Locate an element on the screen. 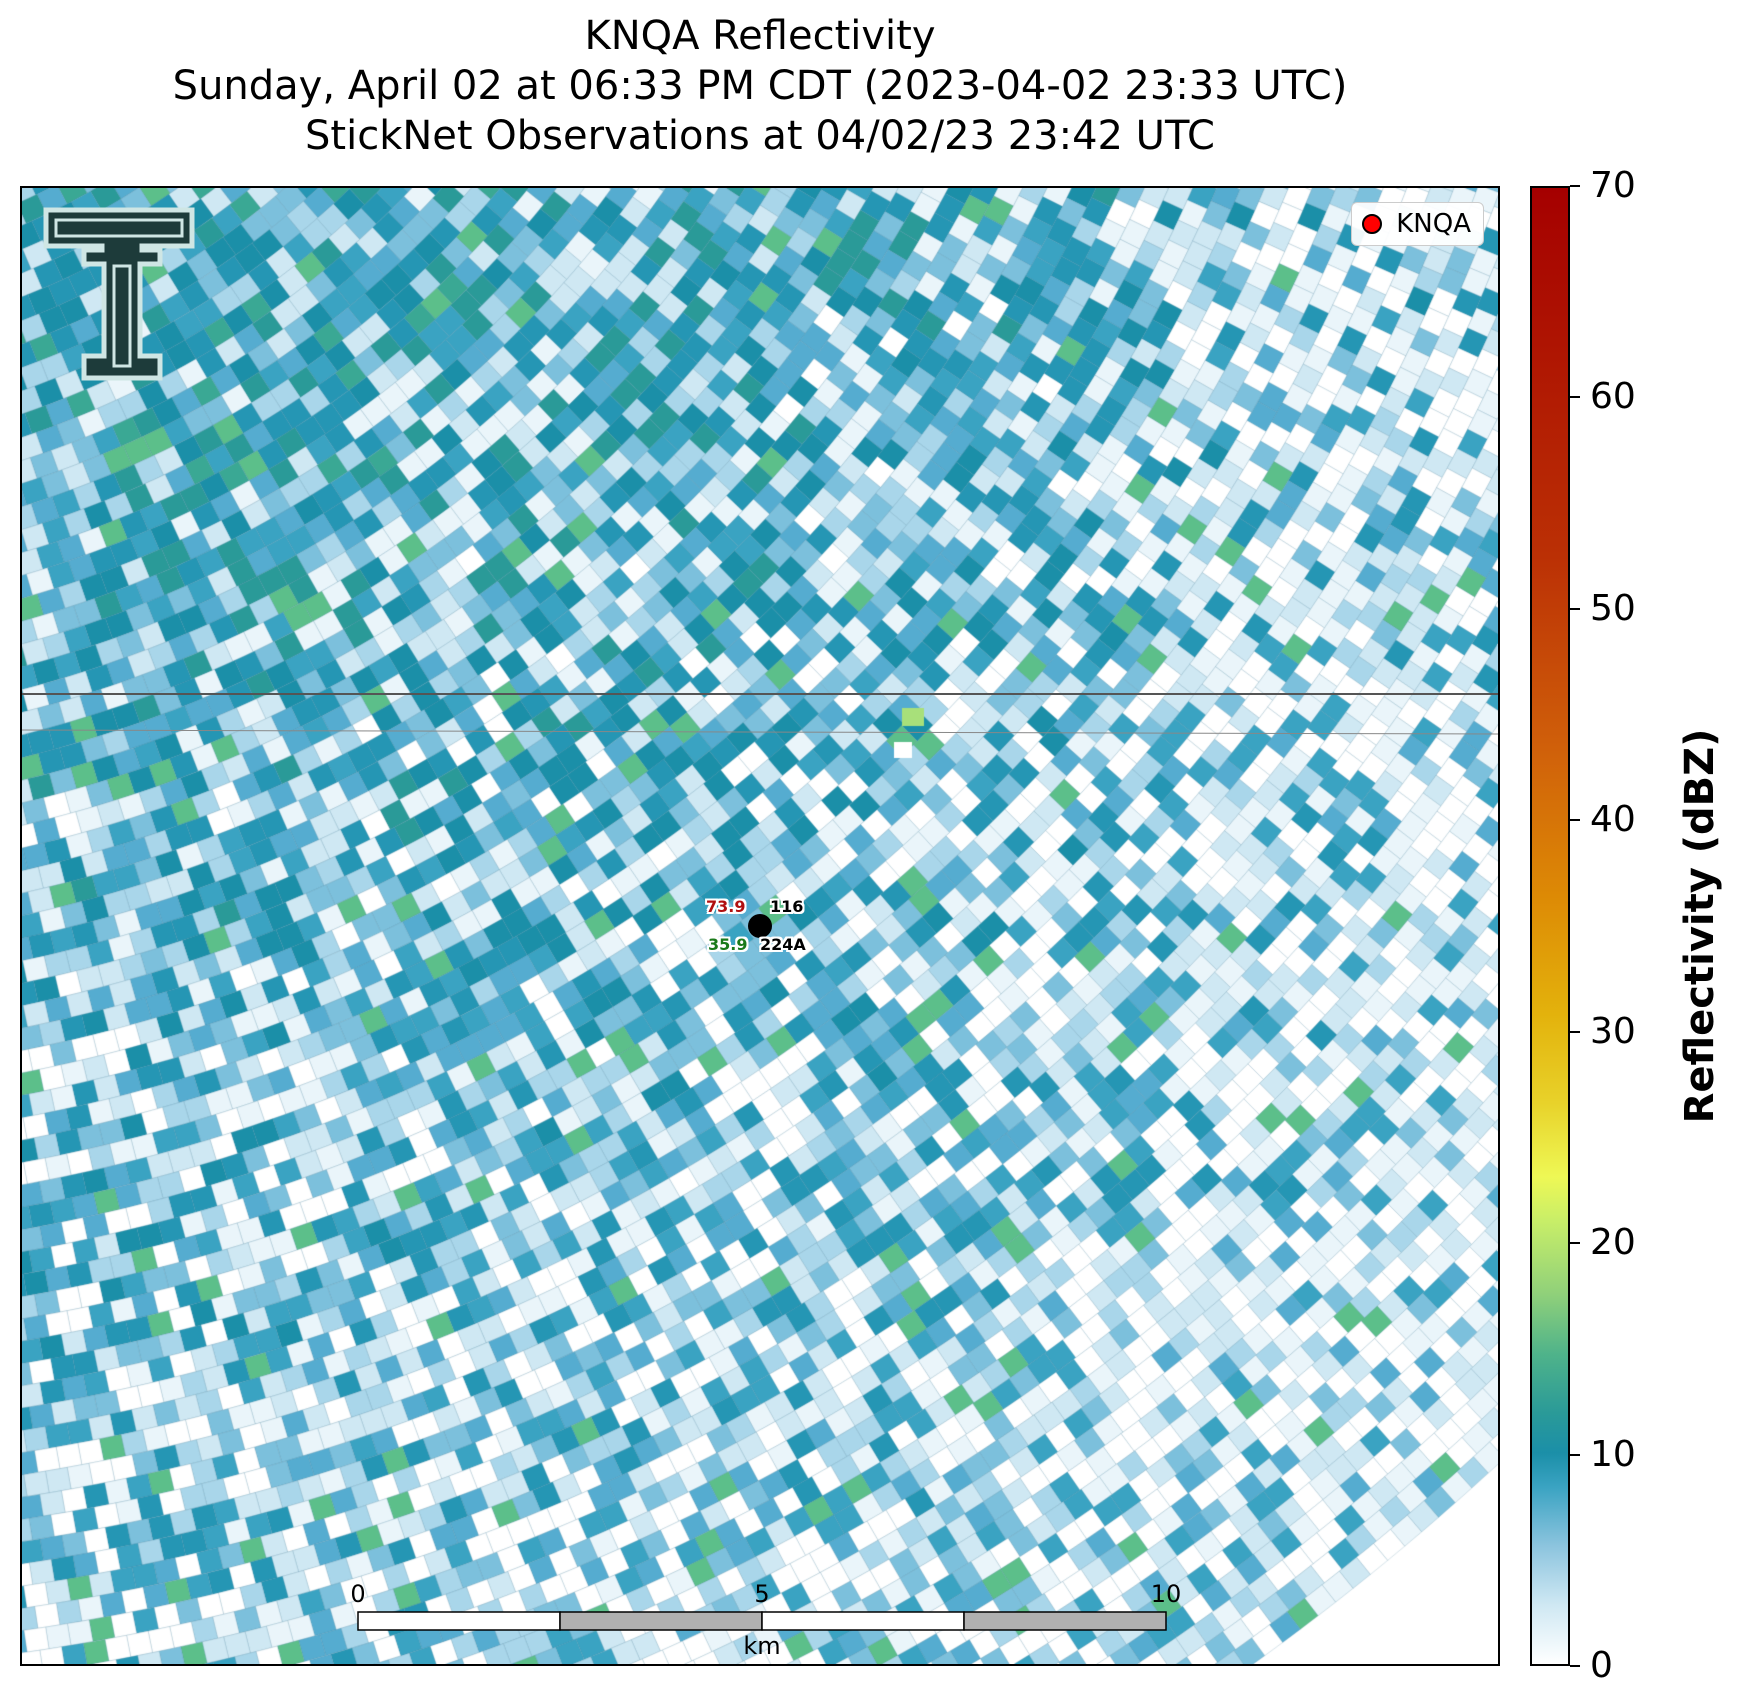 This screenshot has width=1738, height=1705. station-id-224a: 224A is located at coordinates (783, 944).